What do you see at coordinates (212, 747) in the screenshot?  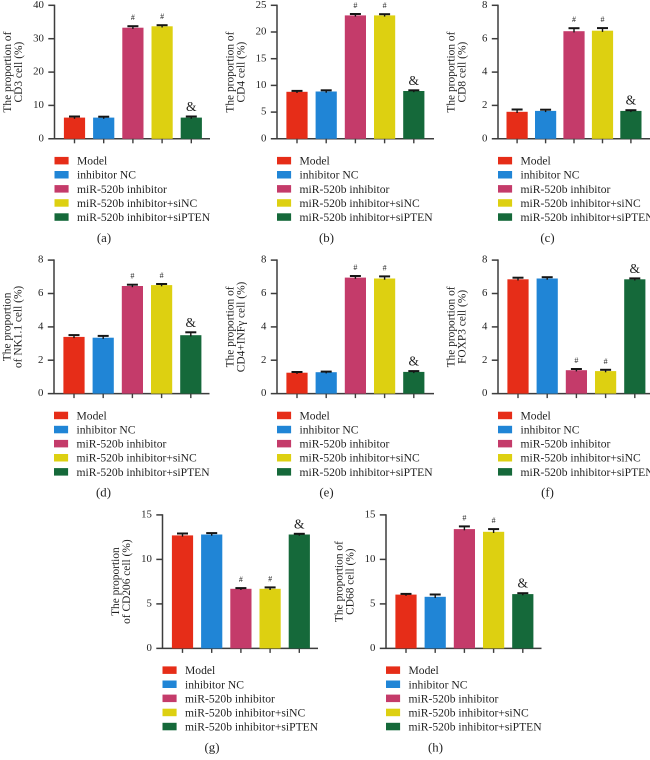 I see `svg-text: (g)` at bounding box center [212, 747].